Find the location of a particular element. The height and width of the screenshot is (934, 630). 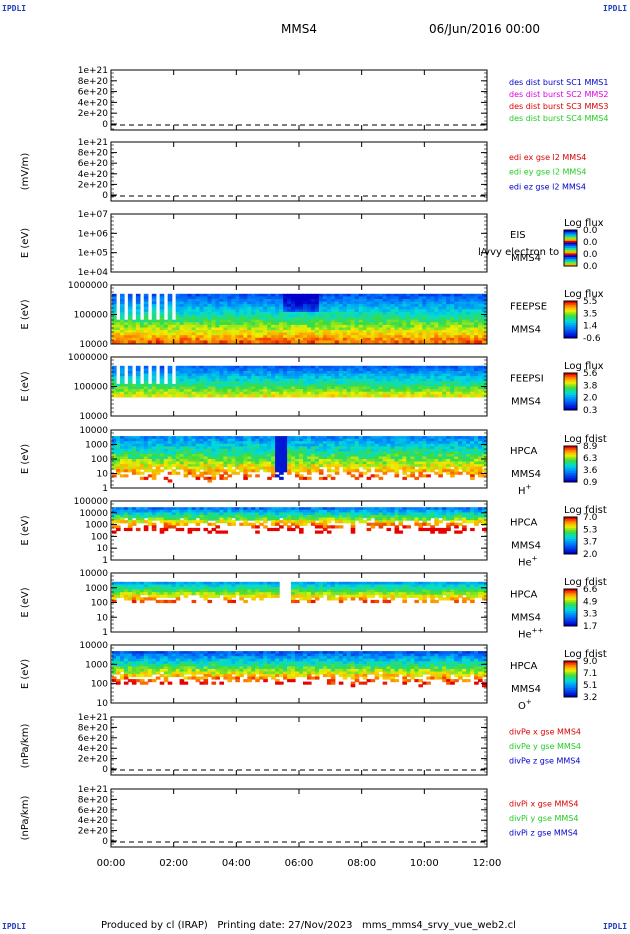

colorbar-title: Log fdist is located at coordinates (585, 439).